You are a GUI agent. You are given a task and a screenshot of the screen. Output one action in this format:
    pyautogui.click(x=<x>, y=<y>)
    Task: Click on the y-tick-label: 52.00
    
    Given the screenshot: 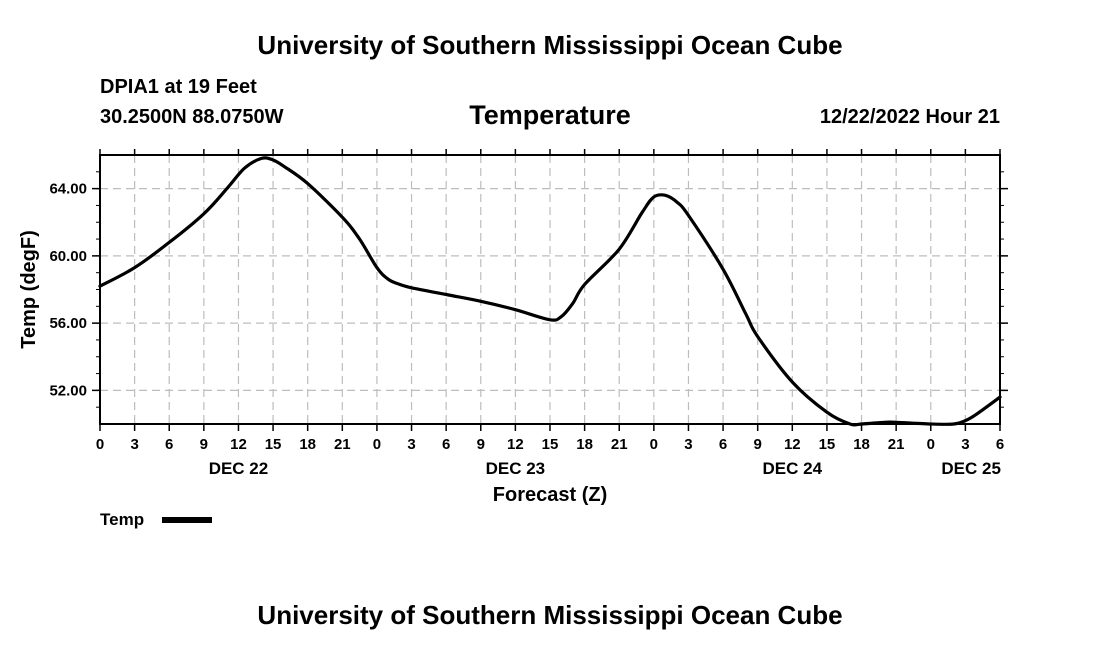 What is the action you would take?
    pyautogui.click(x=68, y=390)
    